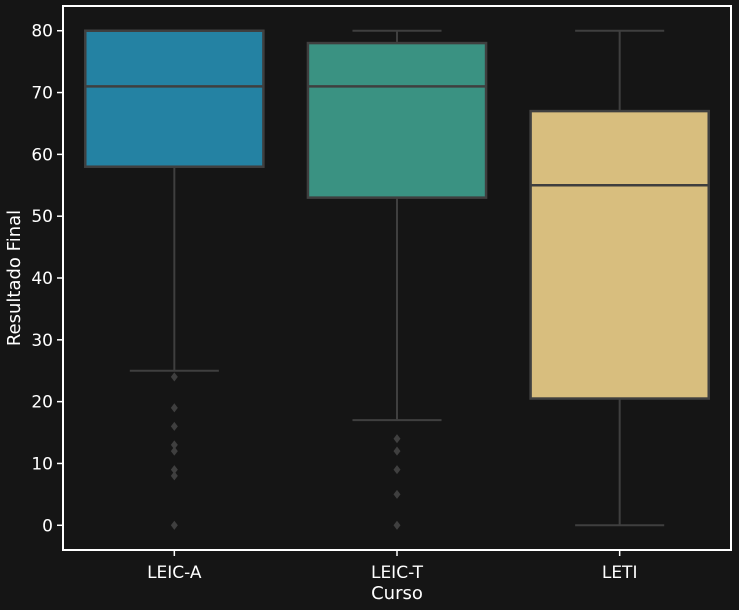 Image resolution: width=739 pixels, height=610 pixels. I want to click on x-axis-label: Curso, so click(397, 593).